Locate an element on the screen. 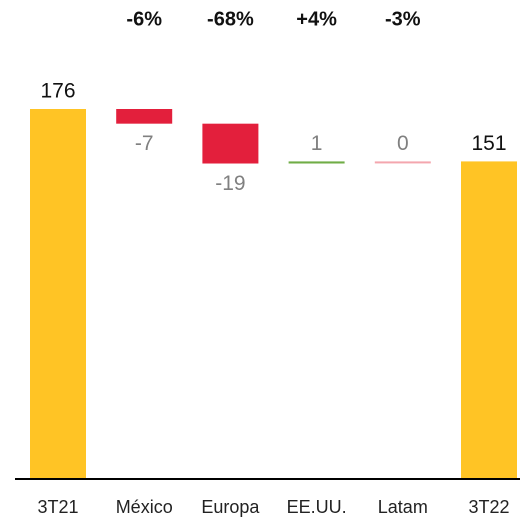 The height and width of the screenshot is (528, 520). x-tick-label: EE.UU. is located at coordinates (317, 507).